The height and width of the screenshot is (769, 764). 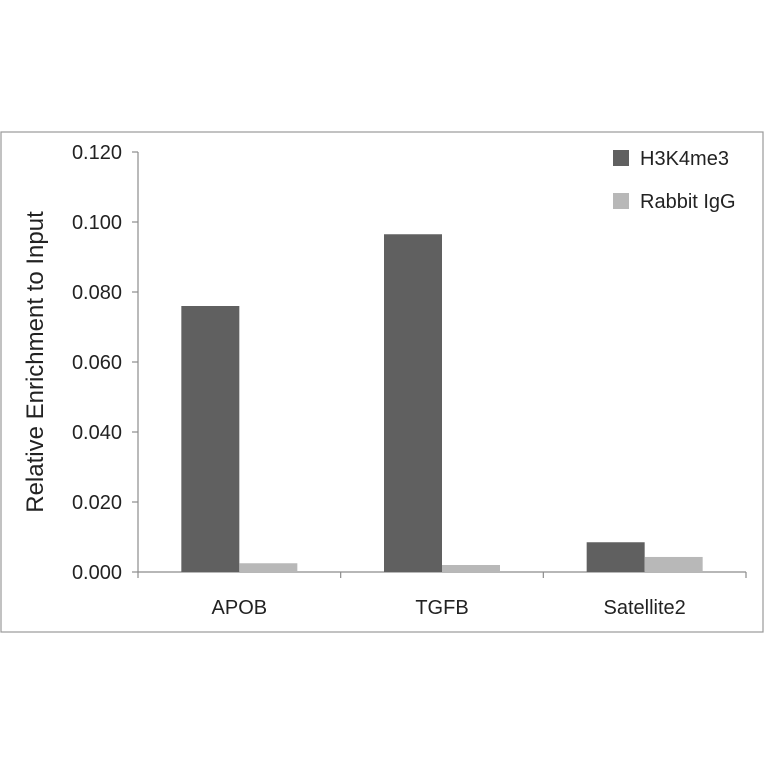 I want to click on y-axis: 0.000 0.020 0.040 0.060 0.080 0.100 0.120, so click(x=105, y=363).